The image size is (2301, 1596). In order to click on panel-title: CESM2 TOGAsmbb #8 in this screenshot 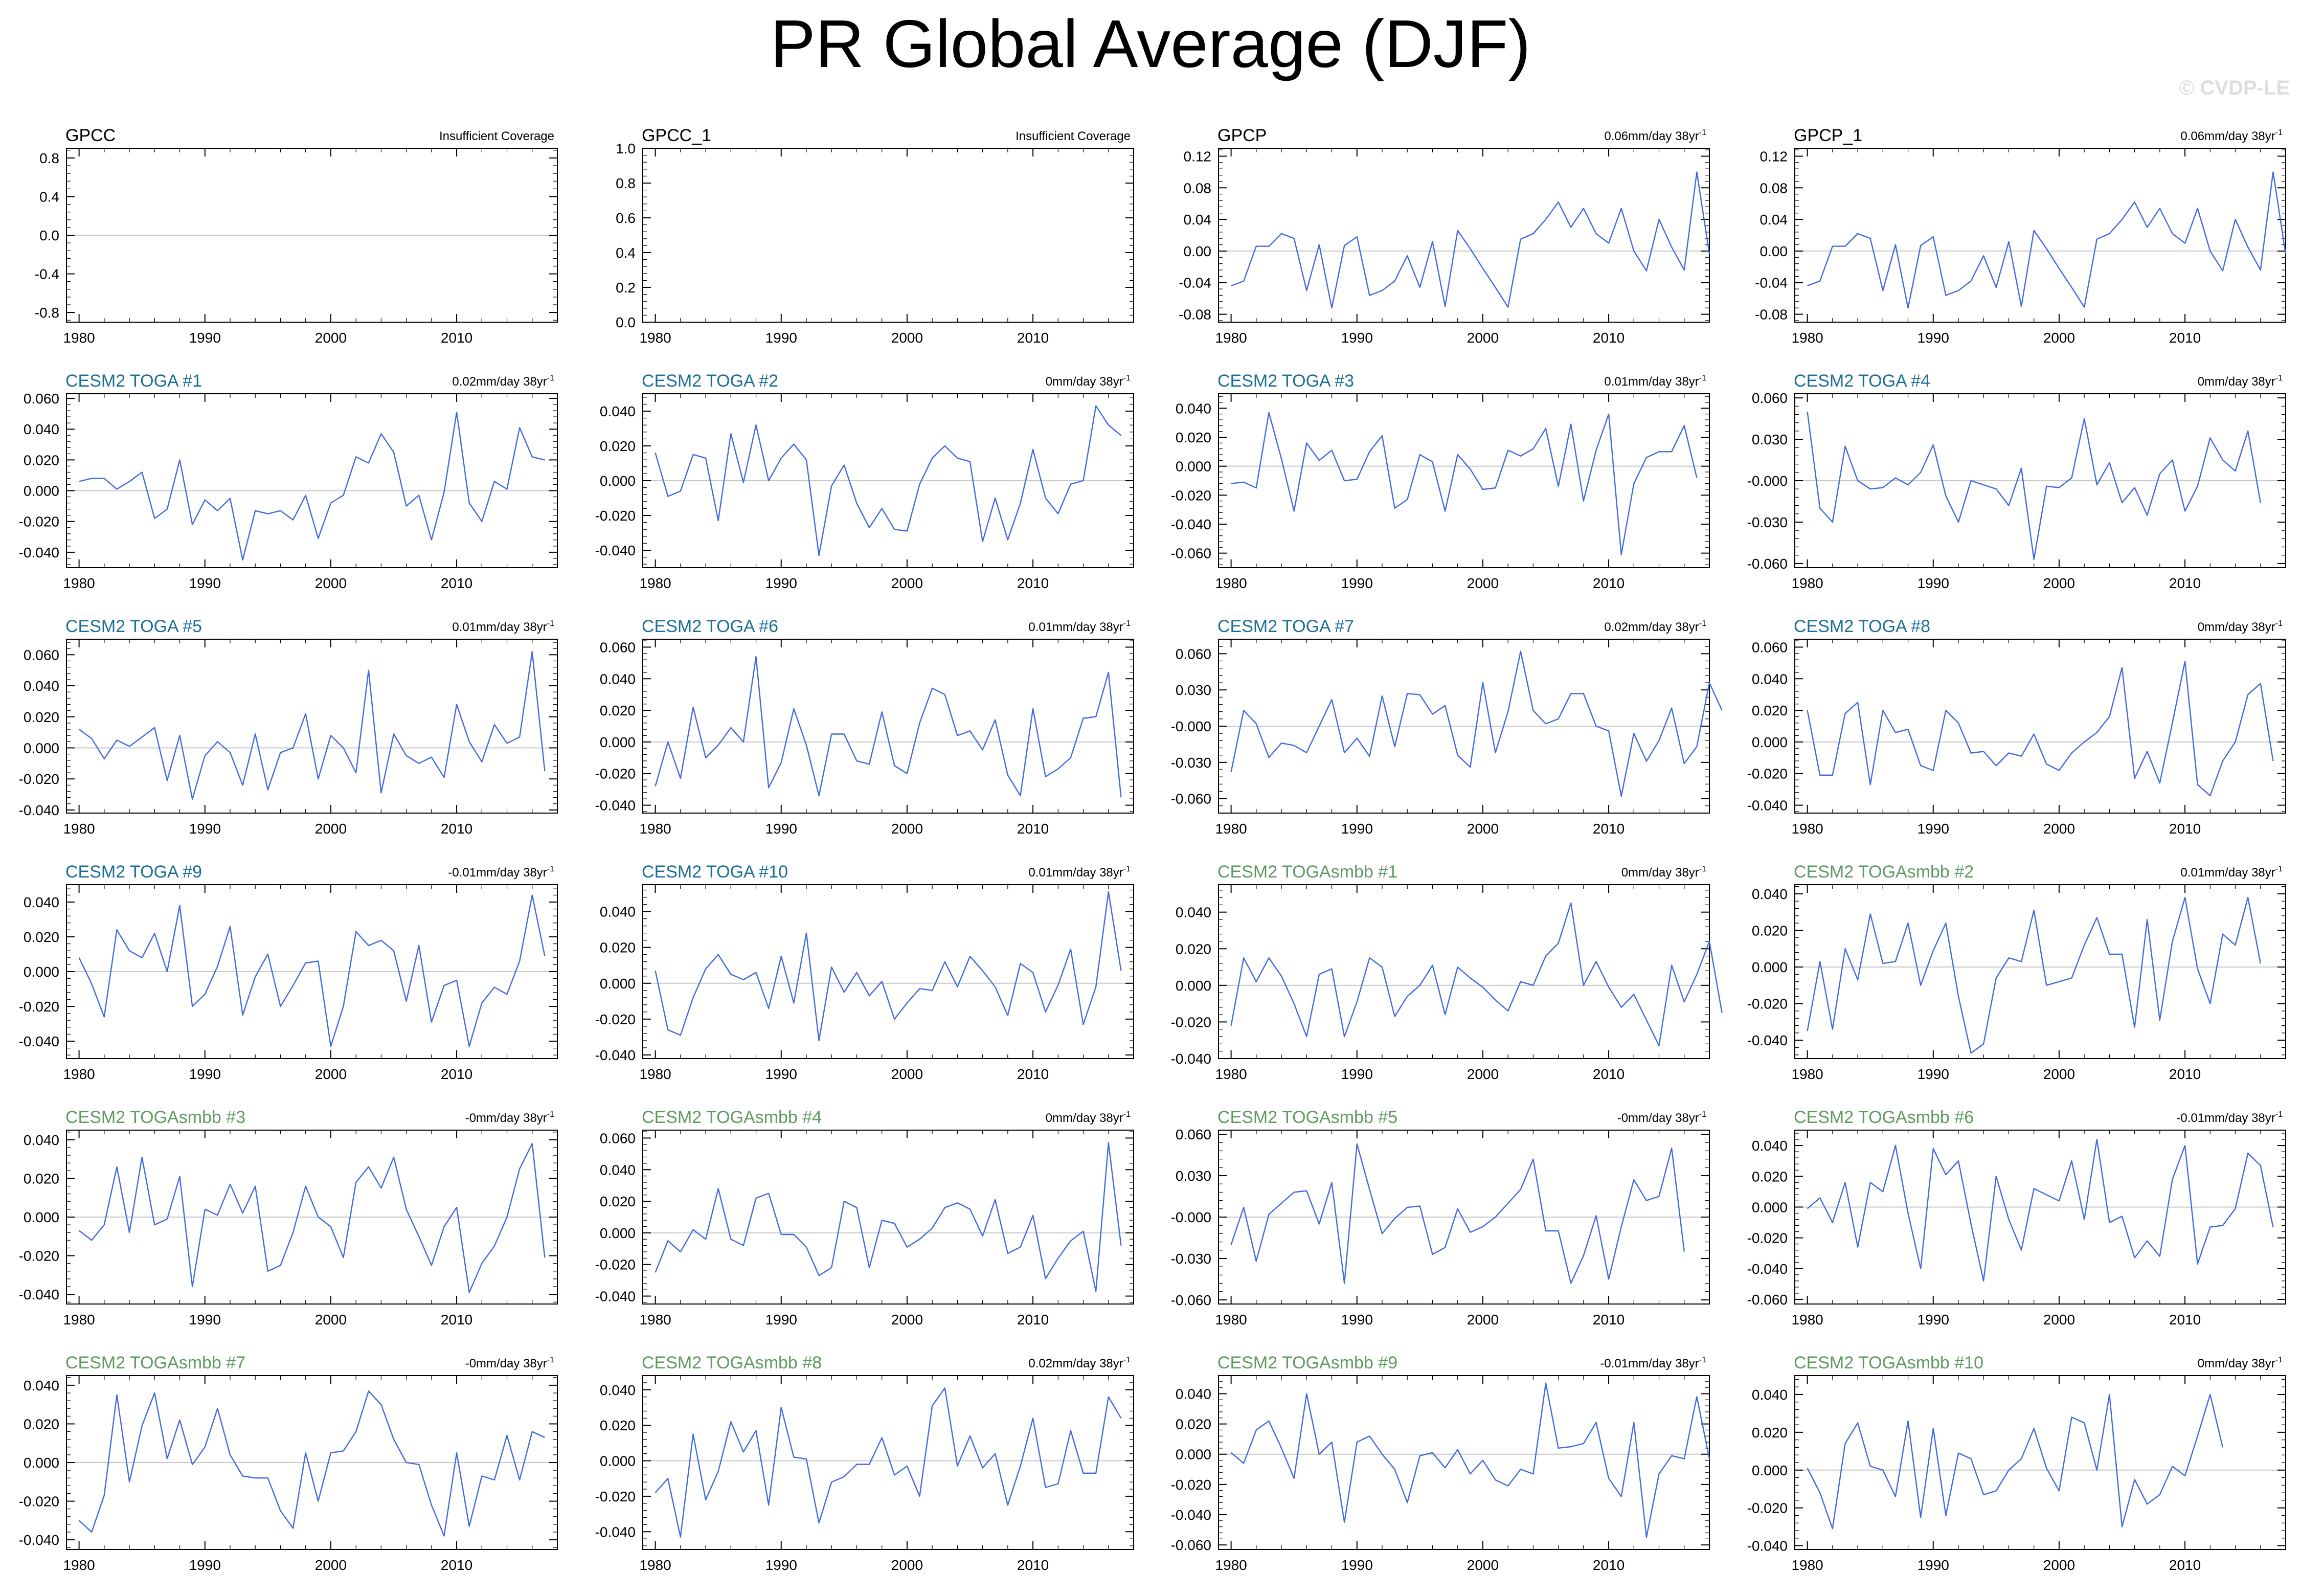, I will do `click(732, 1363)`.